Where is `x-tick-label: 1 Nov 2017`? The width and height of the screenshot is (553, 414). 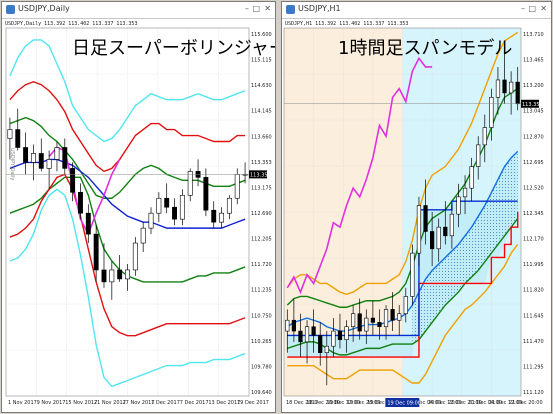 x-tick-label: 1 Nov 2017 is located at coordinates (22, 403).